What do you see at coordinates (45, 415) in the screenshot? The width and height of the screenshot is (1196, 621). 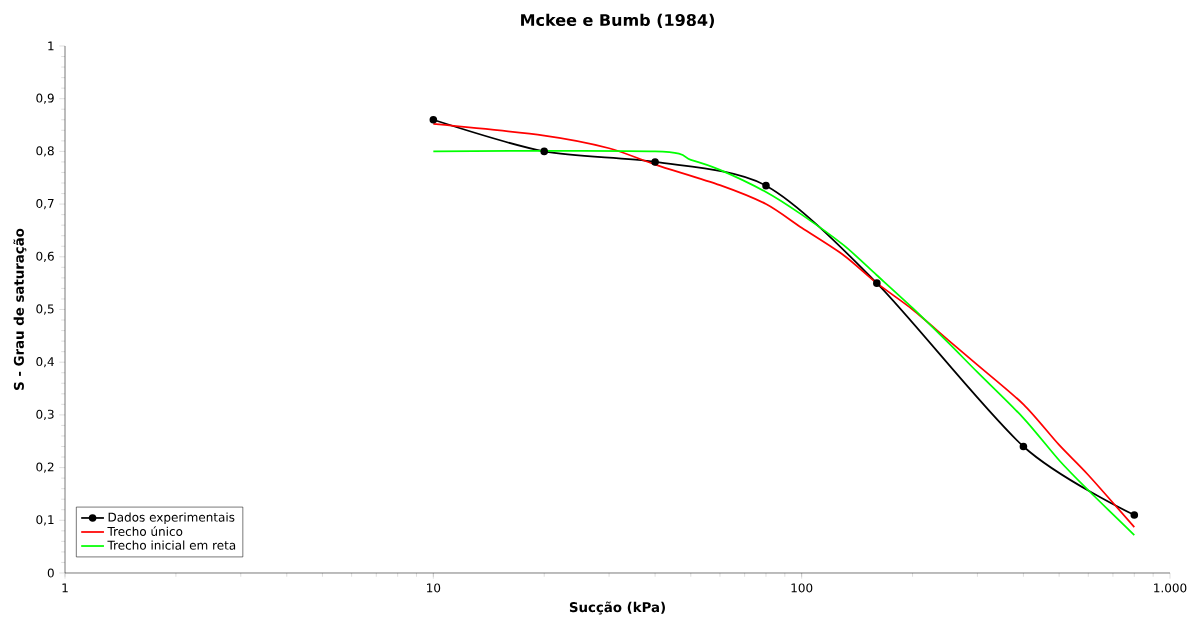 I see `y-tick-label: 0,3` at bounding box center [45, 415].